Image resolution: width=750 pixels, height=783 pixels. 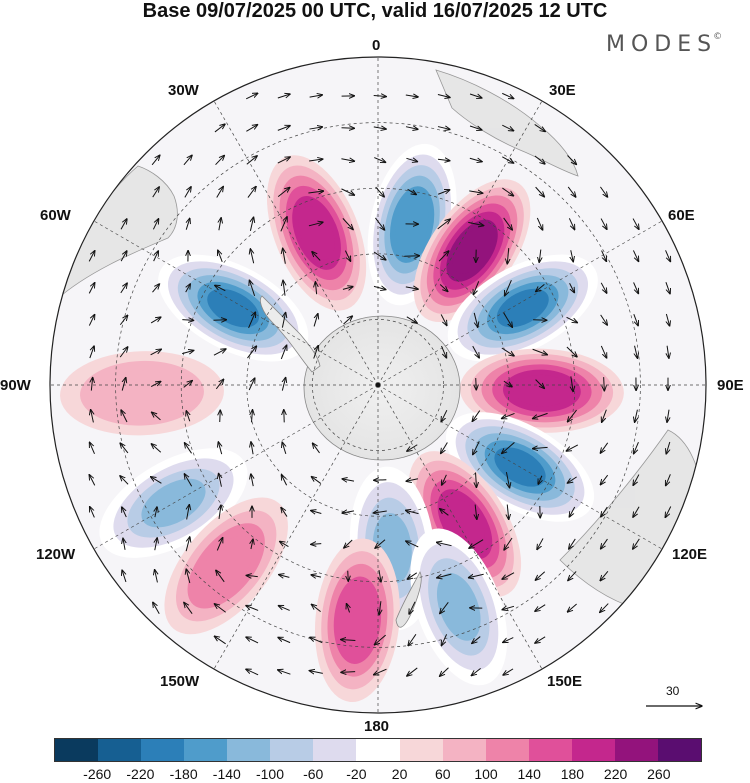 What do you see at coordinates (730, 385) in the screenshot?
I see `lon-label-90e: 90E` at bounding box center [730, 385].